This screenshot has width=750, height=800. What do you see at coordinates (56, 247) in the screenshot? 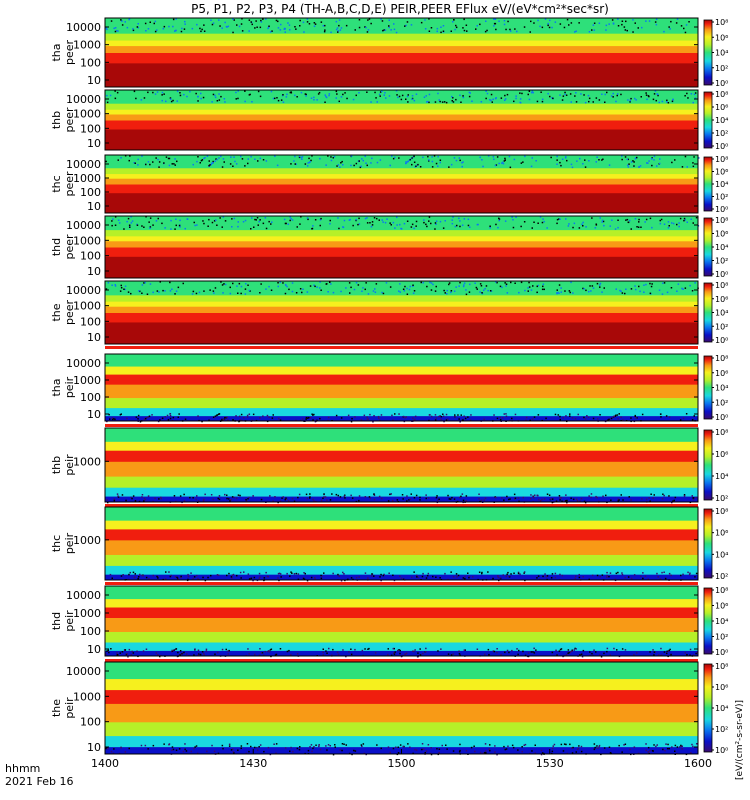
I see `panel-label-probe: thd` at bounding box center [56, 247].